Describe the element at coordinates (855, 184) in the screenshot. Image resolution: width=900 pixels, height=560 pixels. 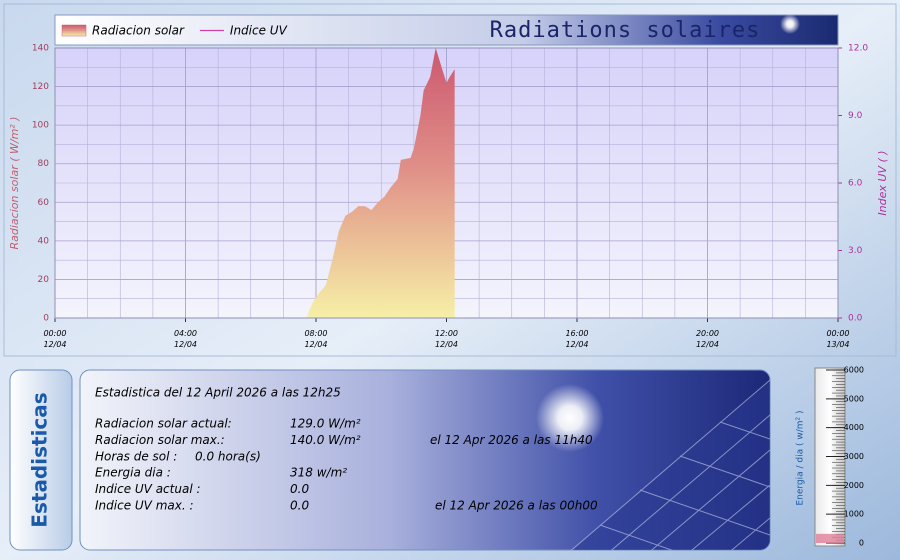
I see `y2-tick-label: 6.0` at that location.